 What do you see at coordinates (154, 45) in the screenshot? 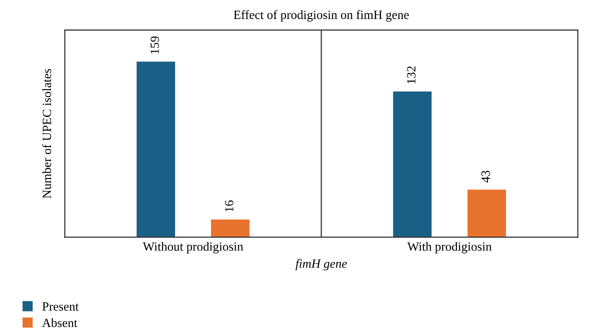
I see `data-label: 159` at bounding box center [154, 45].